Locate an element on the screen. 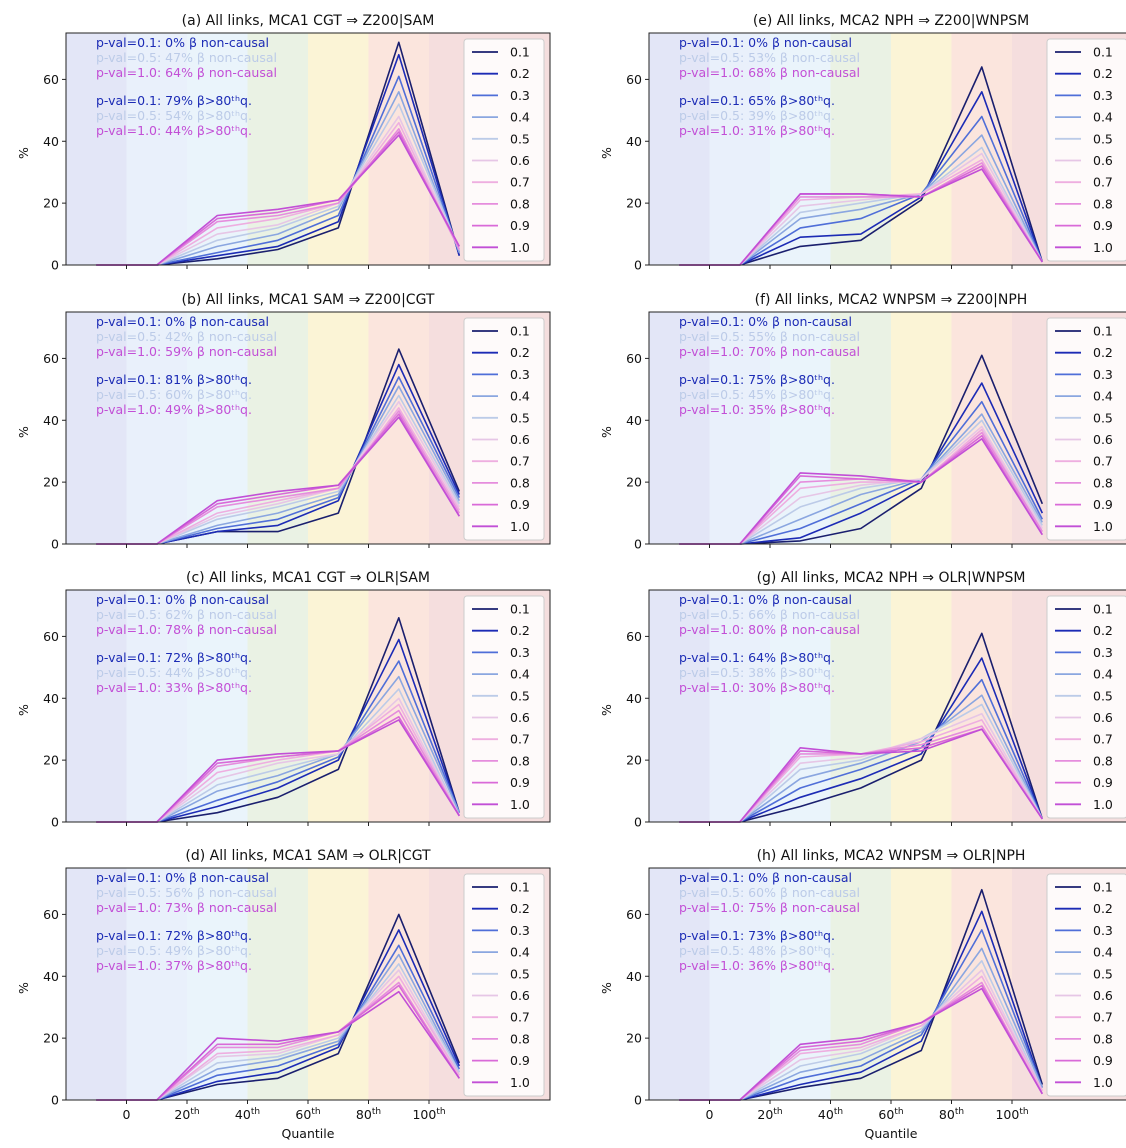  annotation-text: p-val=1.0: 73% β non-causal is located at coordinates (186, 907).